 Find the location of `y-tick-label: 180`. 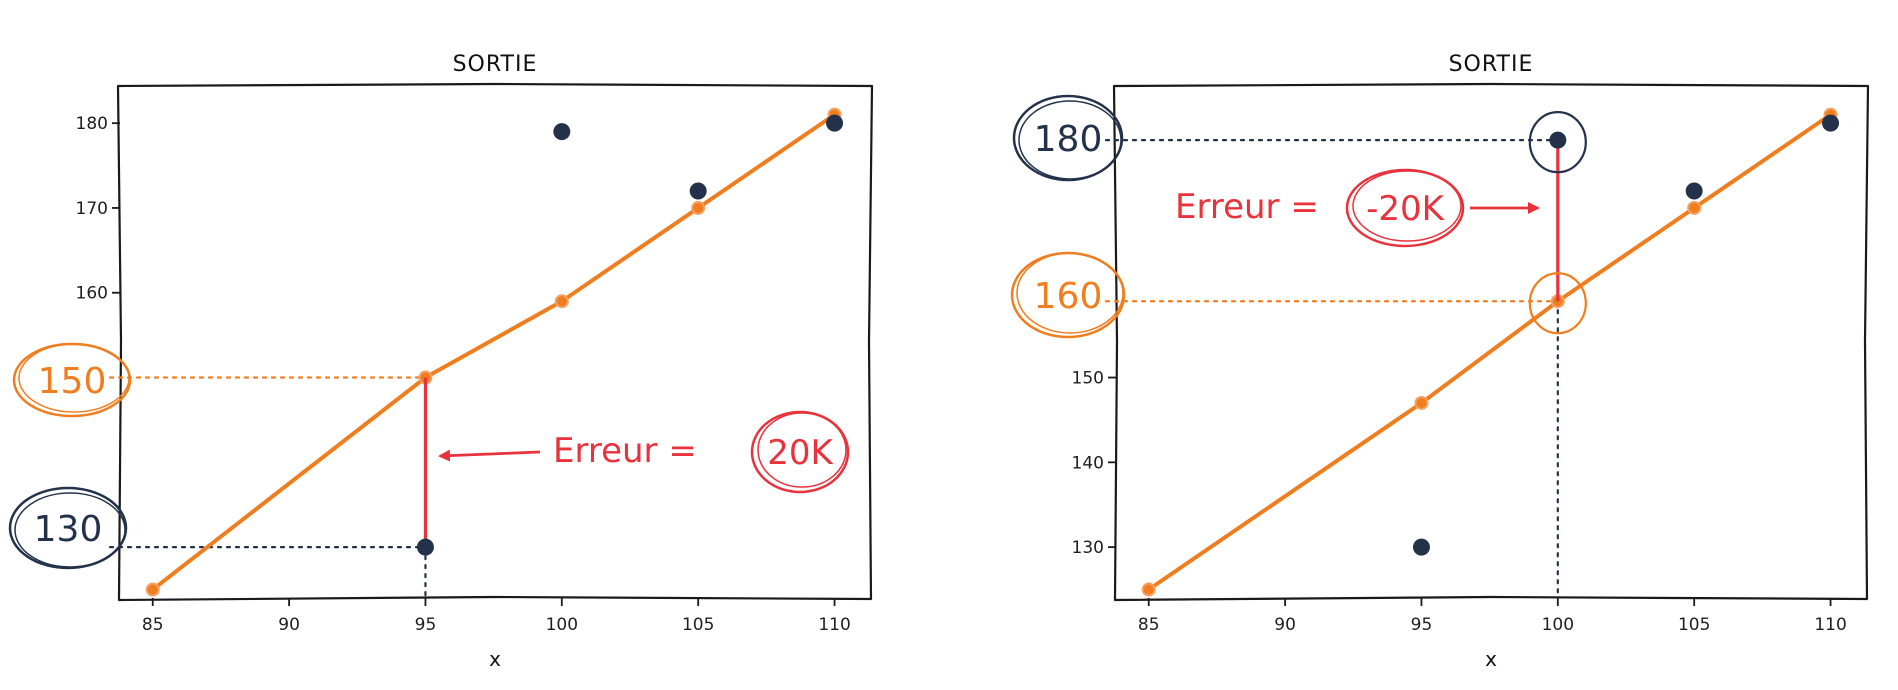

y-tick-label: 180 is located at coordinates (92, 124).